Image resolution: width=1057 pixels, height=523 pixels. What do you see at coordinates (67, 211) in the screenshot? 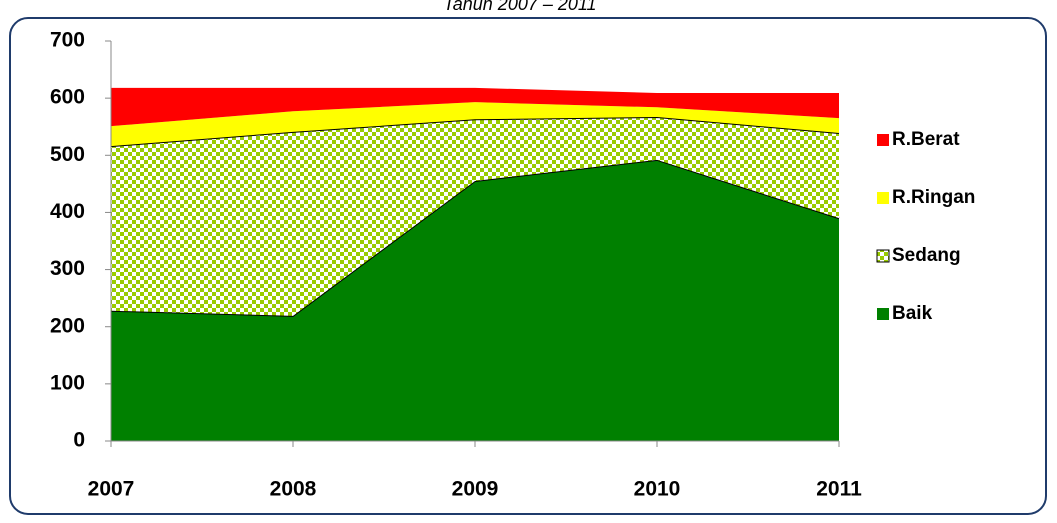
I see `y-tick-label: 400` at bounding box center [67, 211].